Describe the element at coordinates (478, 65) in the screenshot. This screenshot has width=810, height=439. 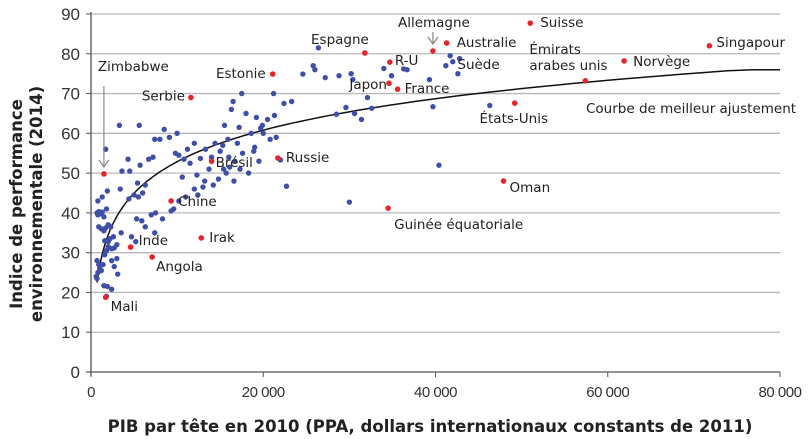
I see `country-label: Suède` at that location.